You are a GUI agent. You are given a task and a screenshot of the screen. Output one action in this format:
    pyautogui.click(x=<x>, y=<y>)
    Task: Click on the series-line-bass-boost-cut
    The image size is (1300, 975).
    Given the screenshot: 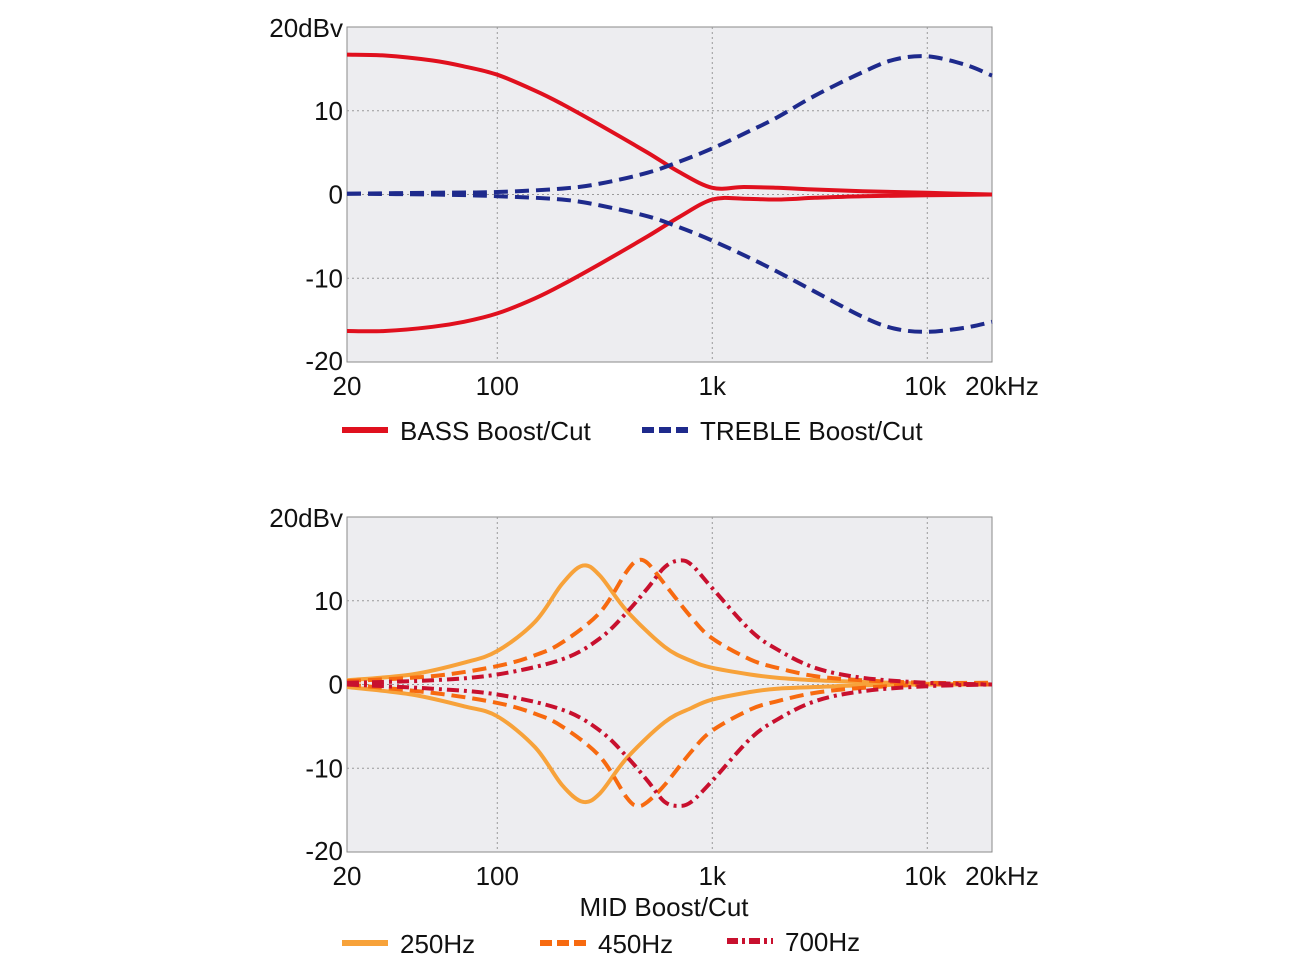 What is the action you would take?
    pyautogui.click(x=669, y=124)
    